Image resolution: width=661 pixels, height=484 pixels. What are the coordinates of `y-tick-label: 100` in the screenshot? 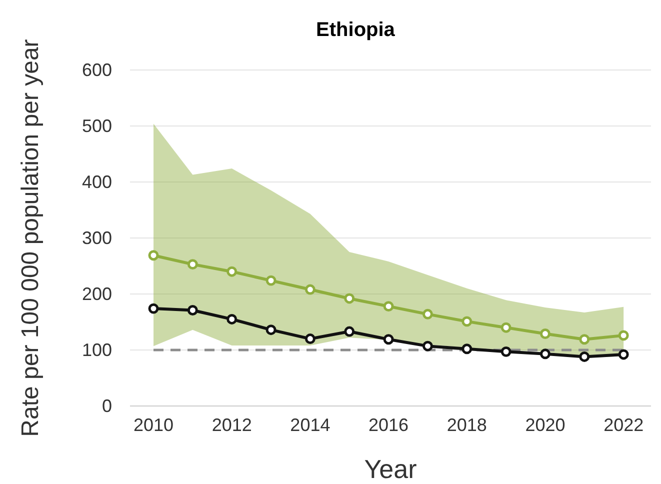 It's located at (97, 350).